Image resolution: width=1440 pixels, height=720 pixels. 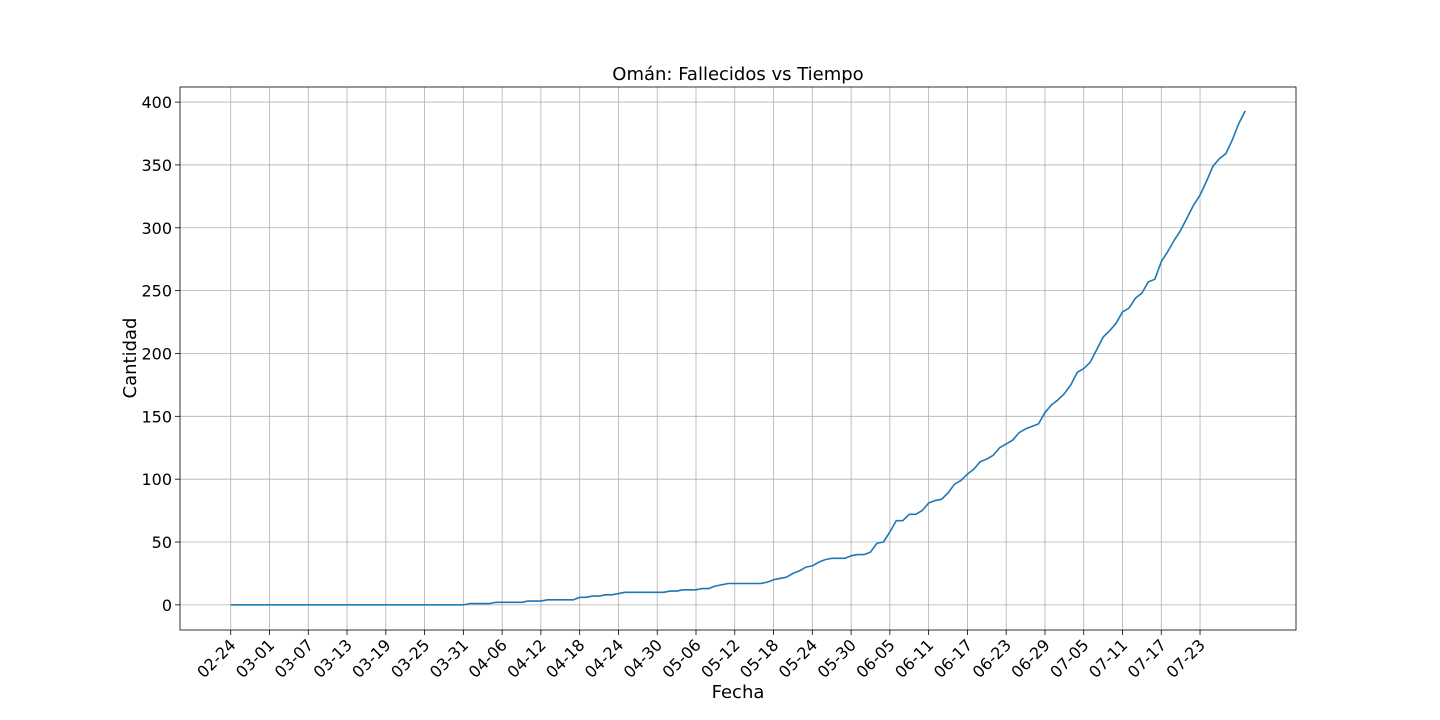 What do you see at coordinates (162, 542) in the screenshot?
I see `y-tick-label: 50` at bounding box center [162, 542].